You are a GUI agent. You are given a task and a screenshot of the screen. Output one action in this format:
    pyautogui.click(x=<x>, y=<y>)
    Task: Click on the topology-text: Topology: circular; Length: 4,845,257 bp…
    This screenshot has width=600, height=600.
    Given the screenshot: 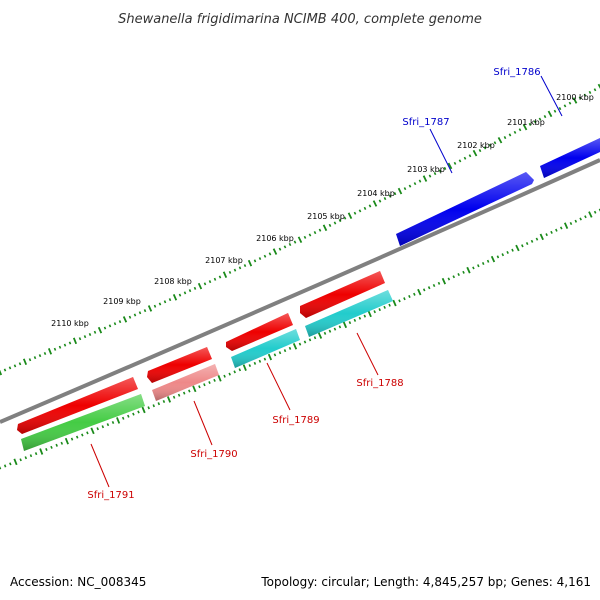 What is the action you would take?
    pyautogui.click(x=425, y=582)
    